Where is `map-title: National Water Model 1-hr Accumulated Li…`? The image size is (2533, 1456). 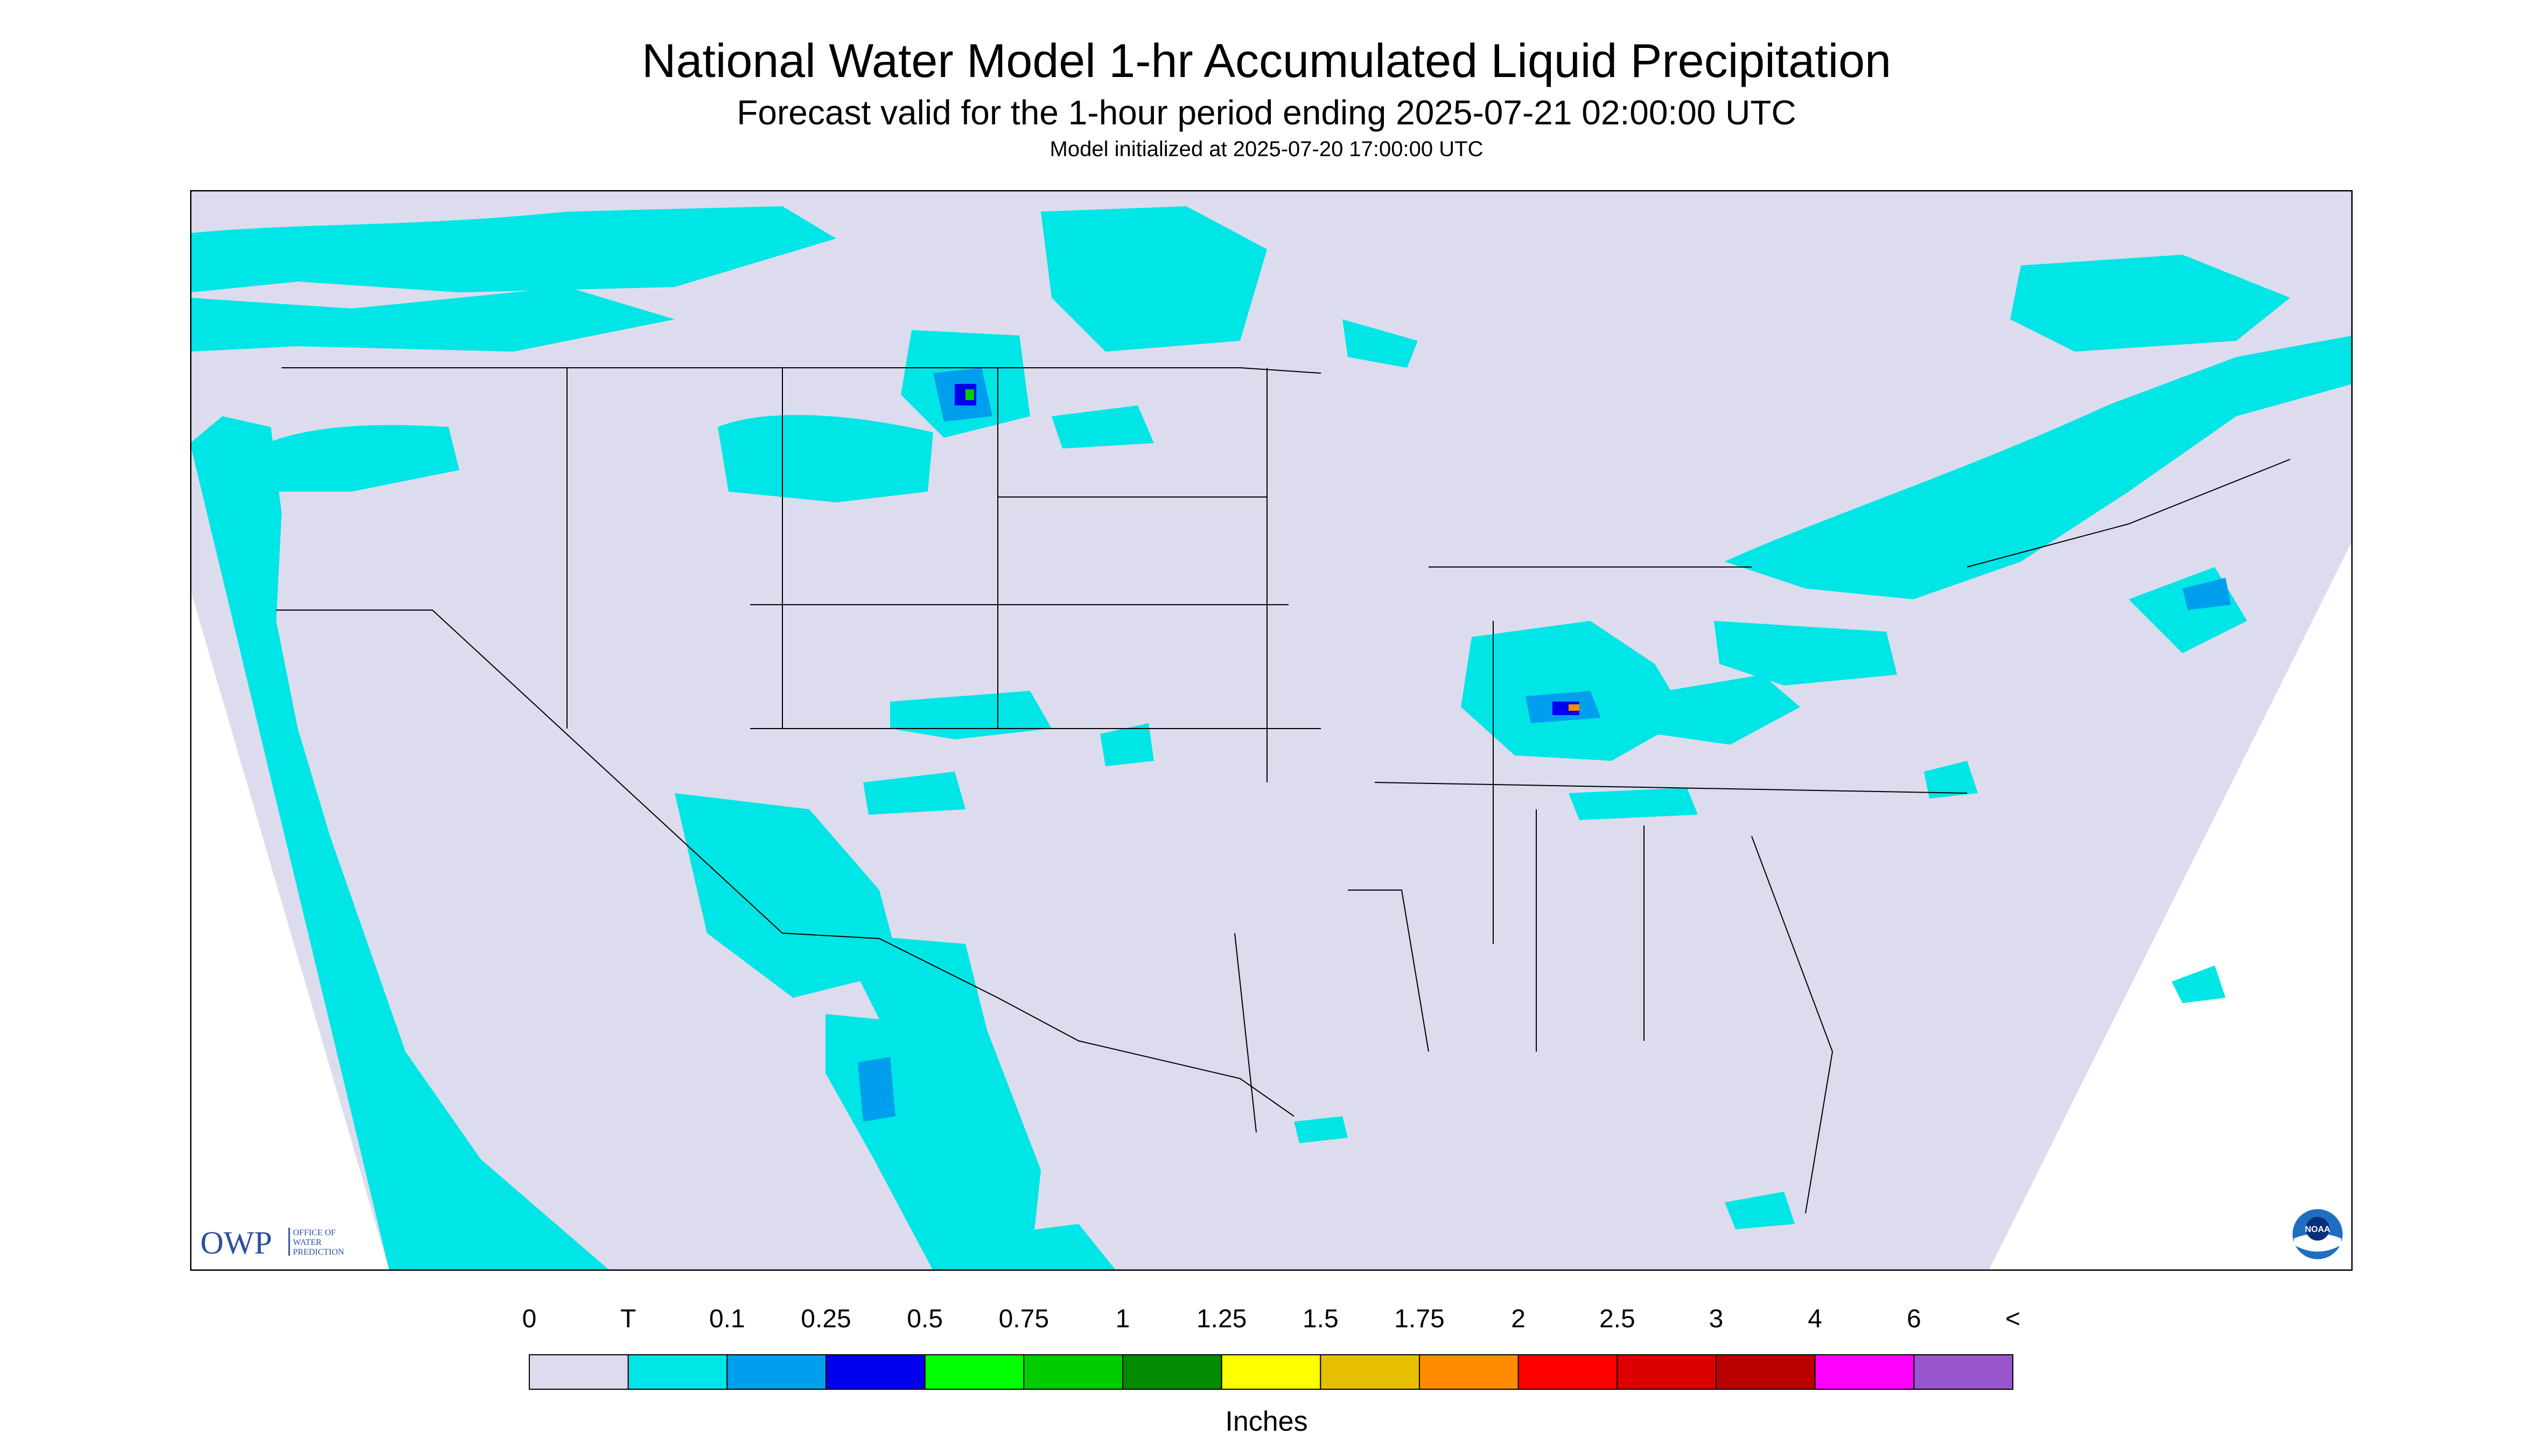
map-title: National Water Model 1-hr Accumulated Li… is located at coordinates (1266, 60).